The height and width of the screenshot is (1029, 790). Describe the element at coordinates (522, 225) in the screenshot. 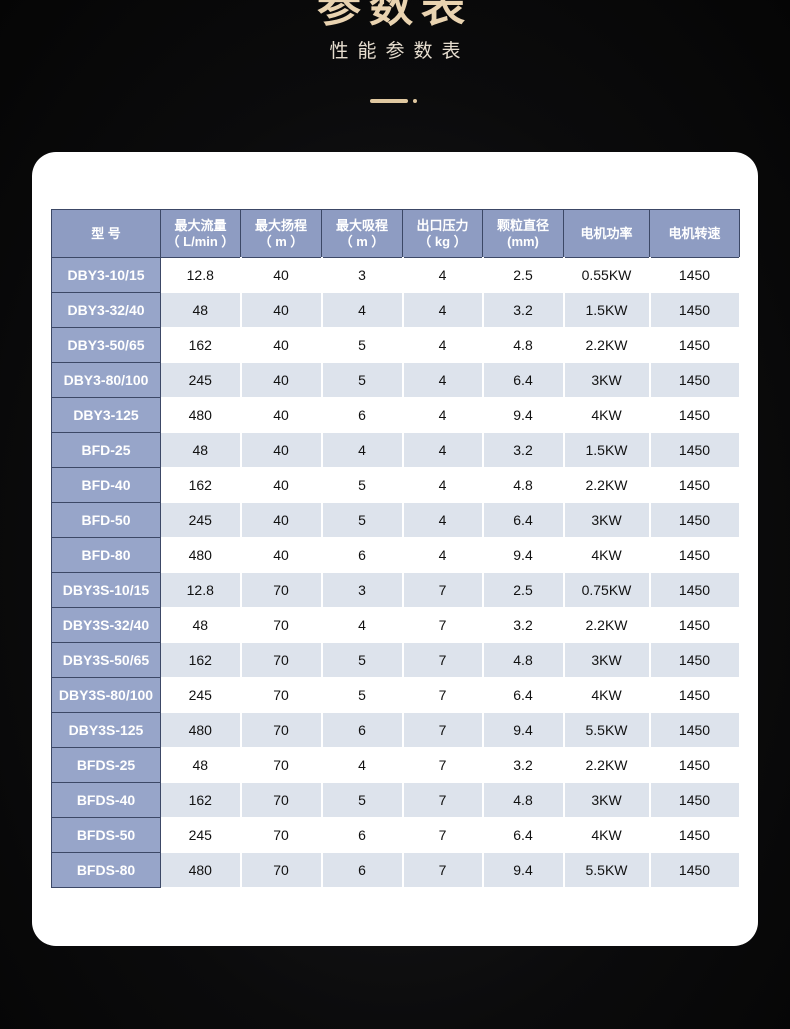

I see `header-line: 颗粒直径` at that location.